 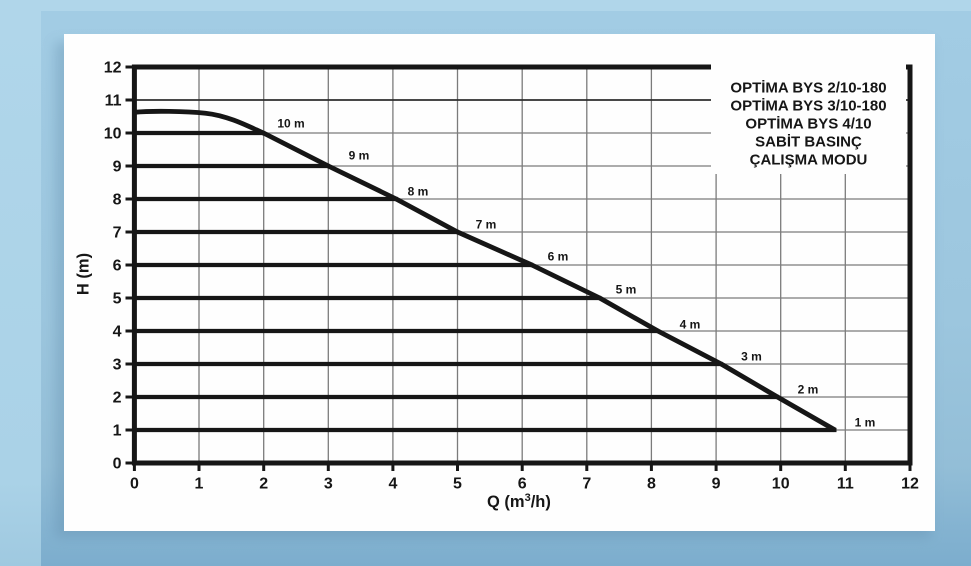 What do you see at coordinates (519, 501) in the screenshot?
I see `svg-text: Q (m3/h)` at bounding box center [519, 501].